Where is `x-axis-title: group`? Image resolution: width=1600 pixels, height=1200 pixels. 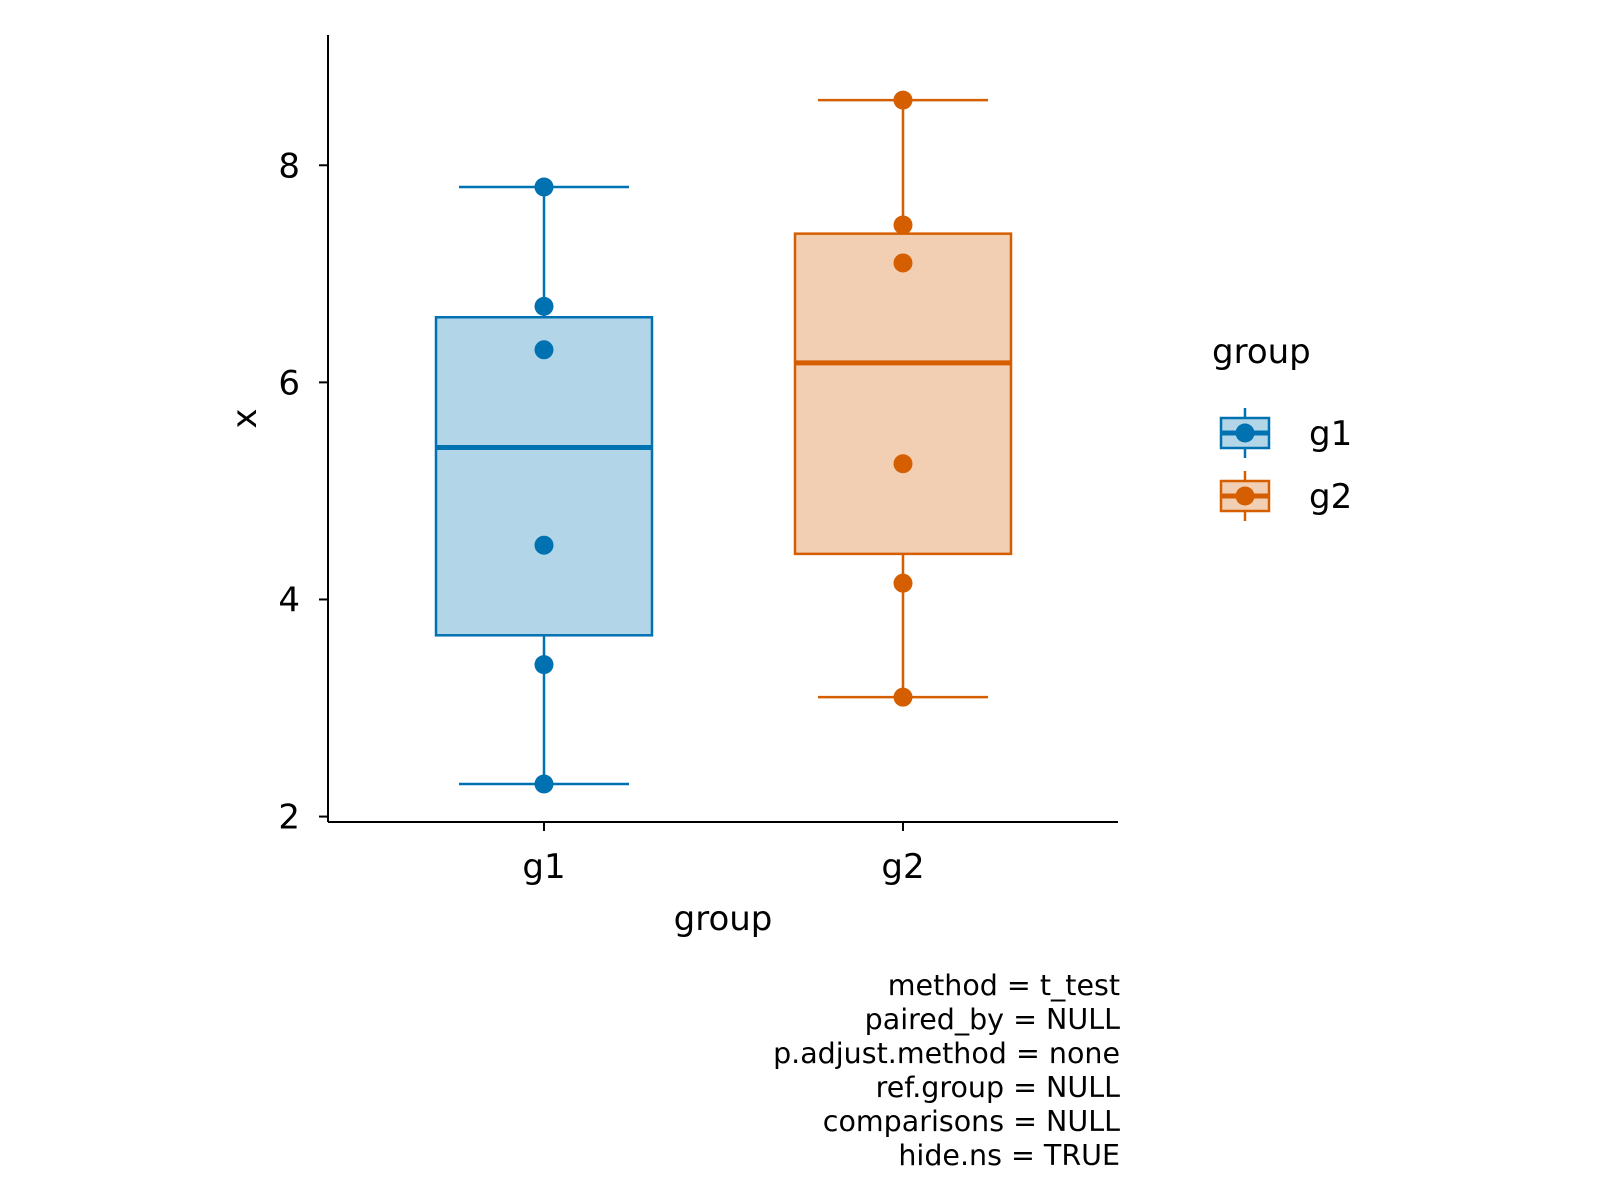
x-axis-title: group is located at coordinates (723, 919).